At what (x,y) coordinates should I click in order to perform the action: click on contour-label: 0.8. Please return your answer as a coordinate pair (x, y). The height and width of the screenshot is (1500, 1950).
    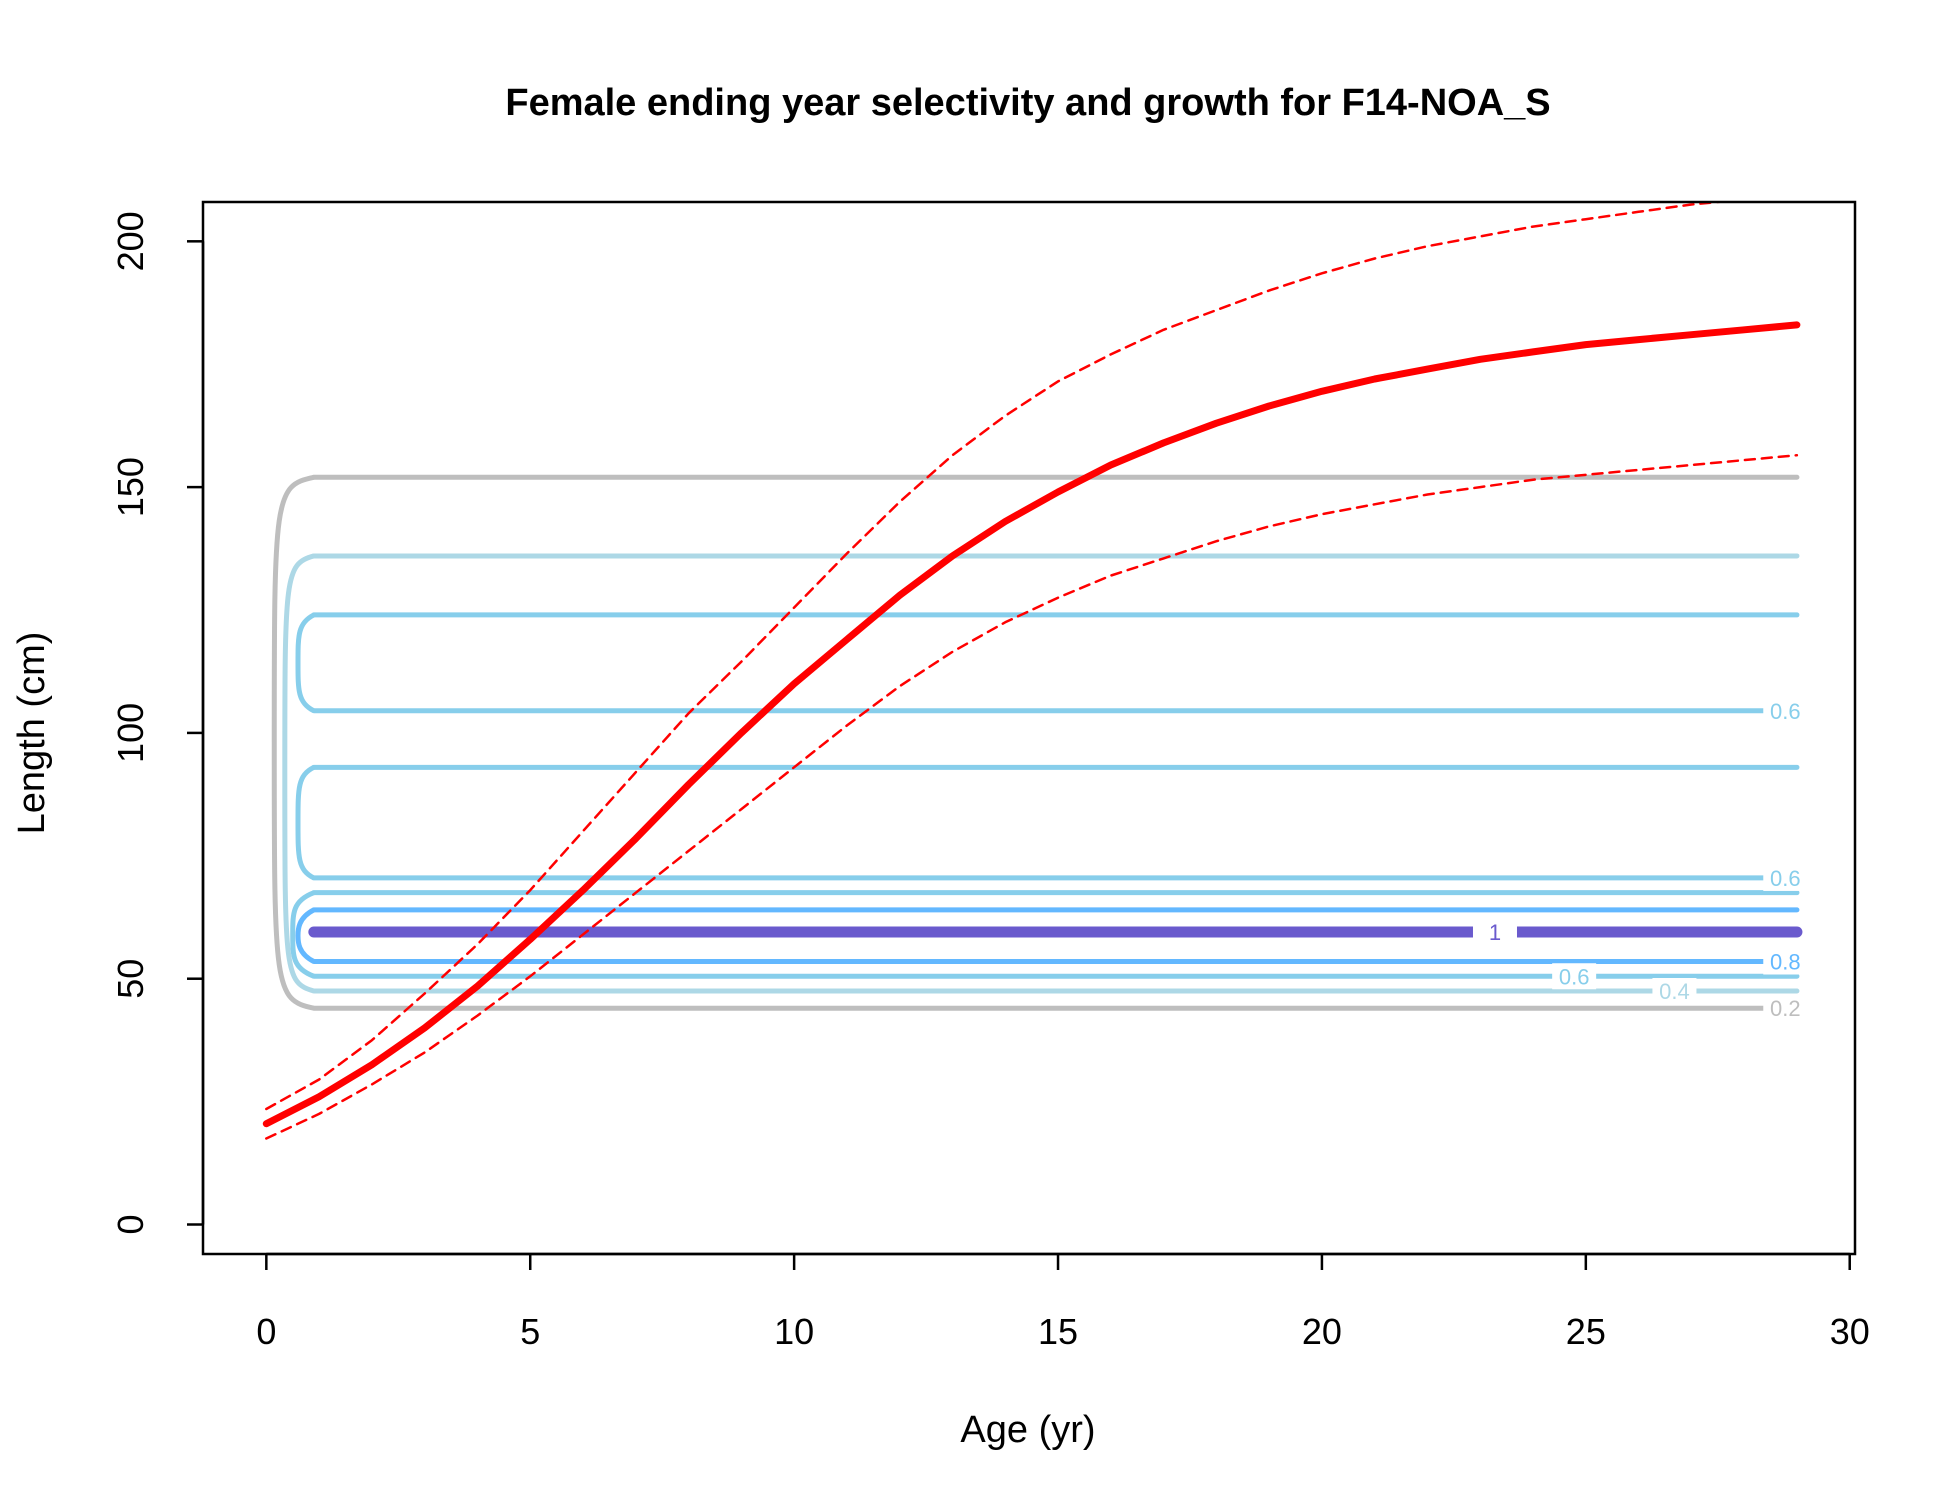
    Looking at the image, I should click on (1785, 962).